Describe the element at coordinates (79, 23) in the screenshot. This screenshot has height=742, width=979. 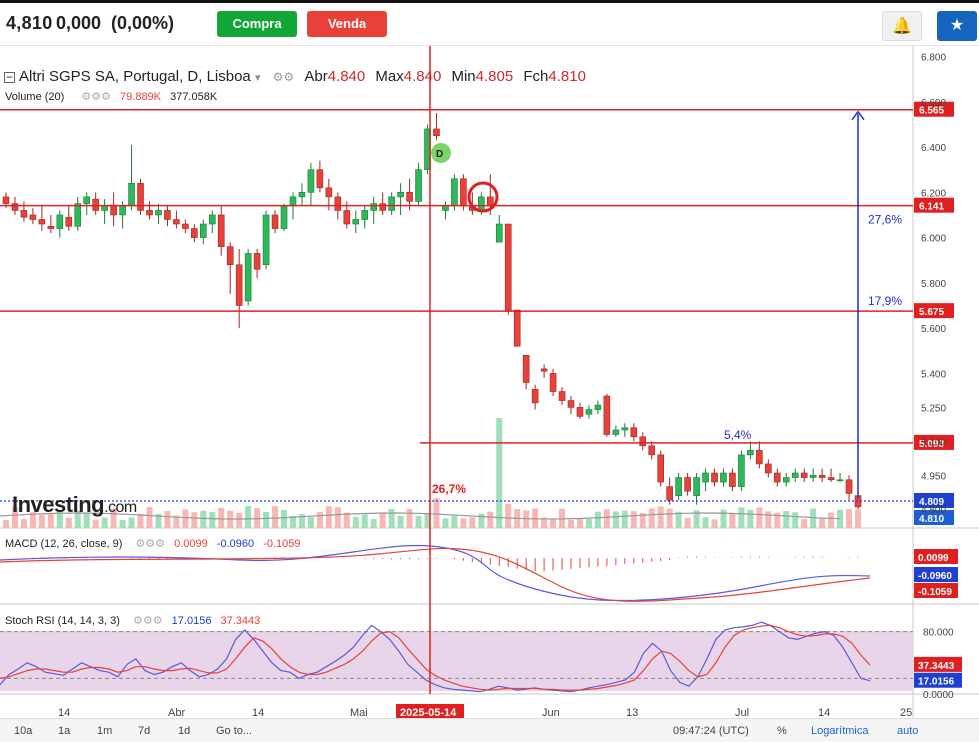
I see `price-change: 0,000` at that location.